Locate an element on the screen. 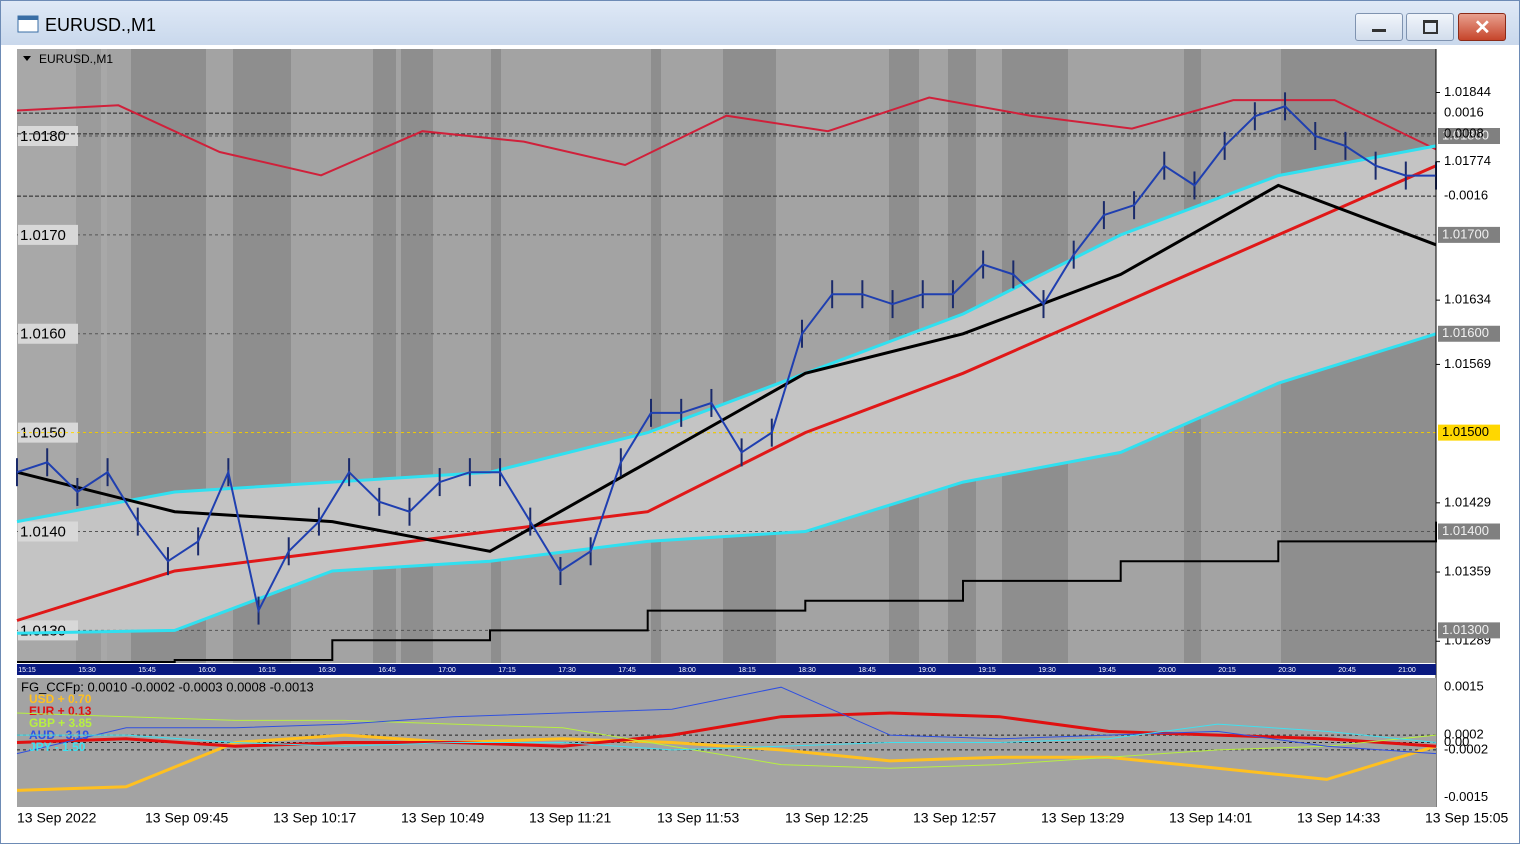 This screenshot has width=1520, height=844. level-label: 1.0140 is located at coordinates (43, 531).